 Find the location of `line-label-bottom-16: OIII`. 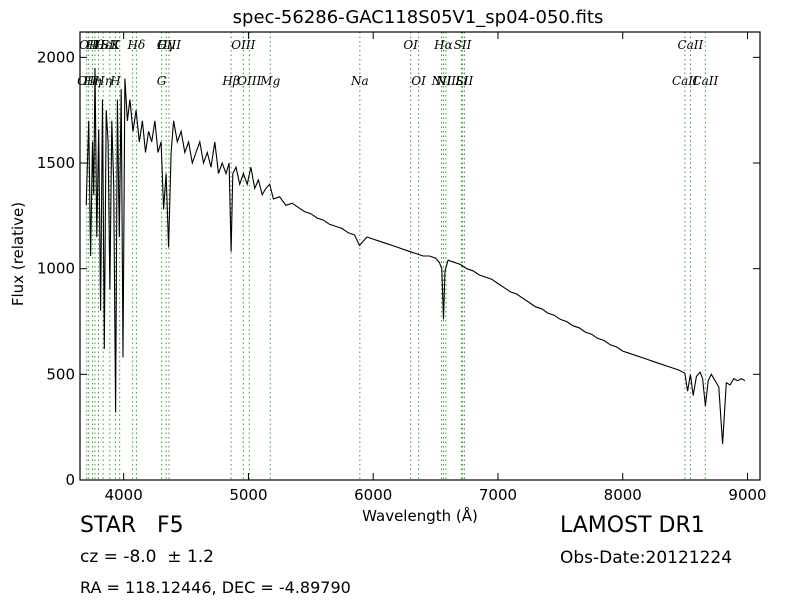

line-label-bottom-16: OIII is located at coordinates (249, 81).